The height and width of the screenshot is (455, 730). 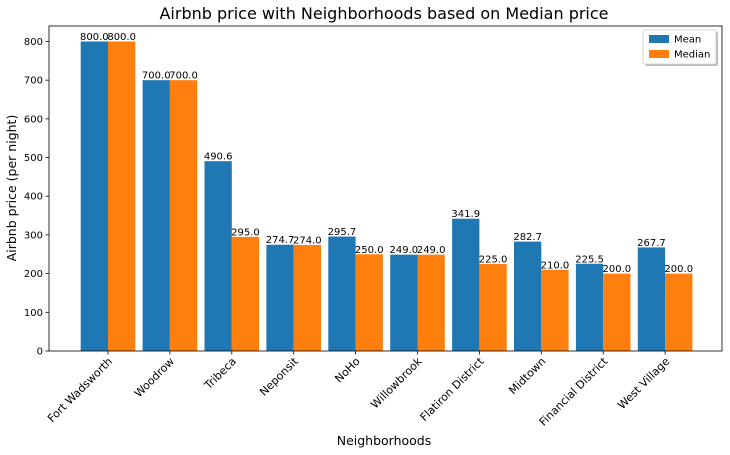 What do you see at coordinates (493, 259) in the screenshot?
I see `data-label-median-6: 225.0` at bounding box center [493, 259].